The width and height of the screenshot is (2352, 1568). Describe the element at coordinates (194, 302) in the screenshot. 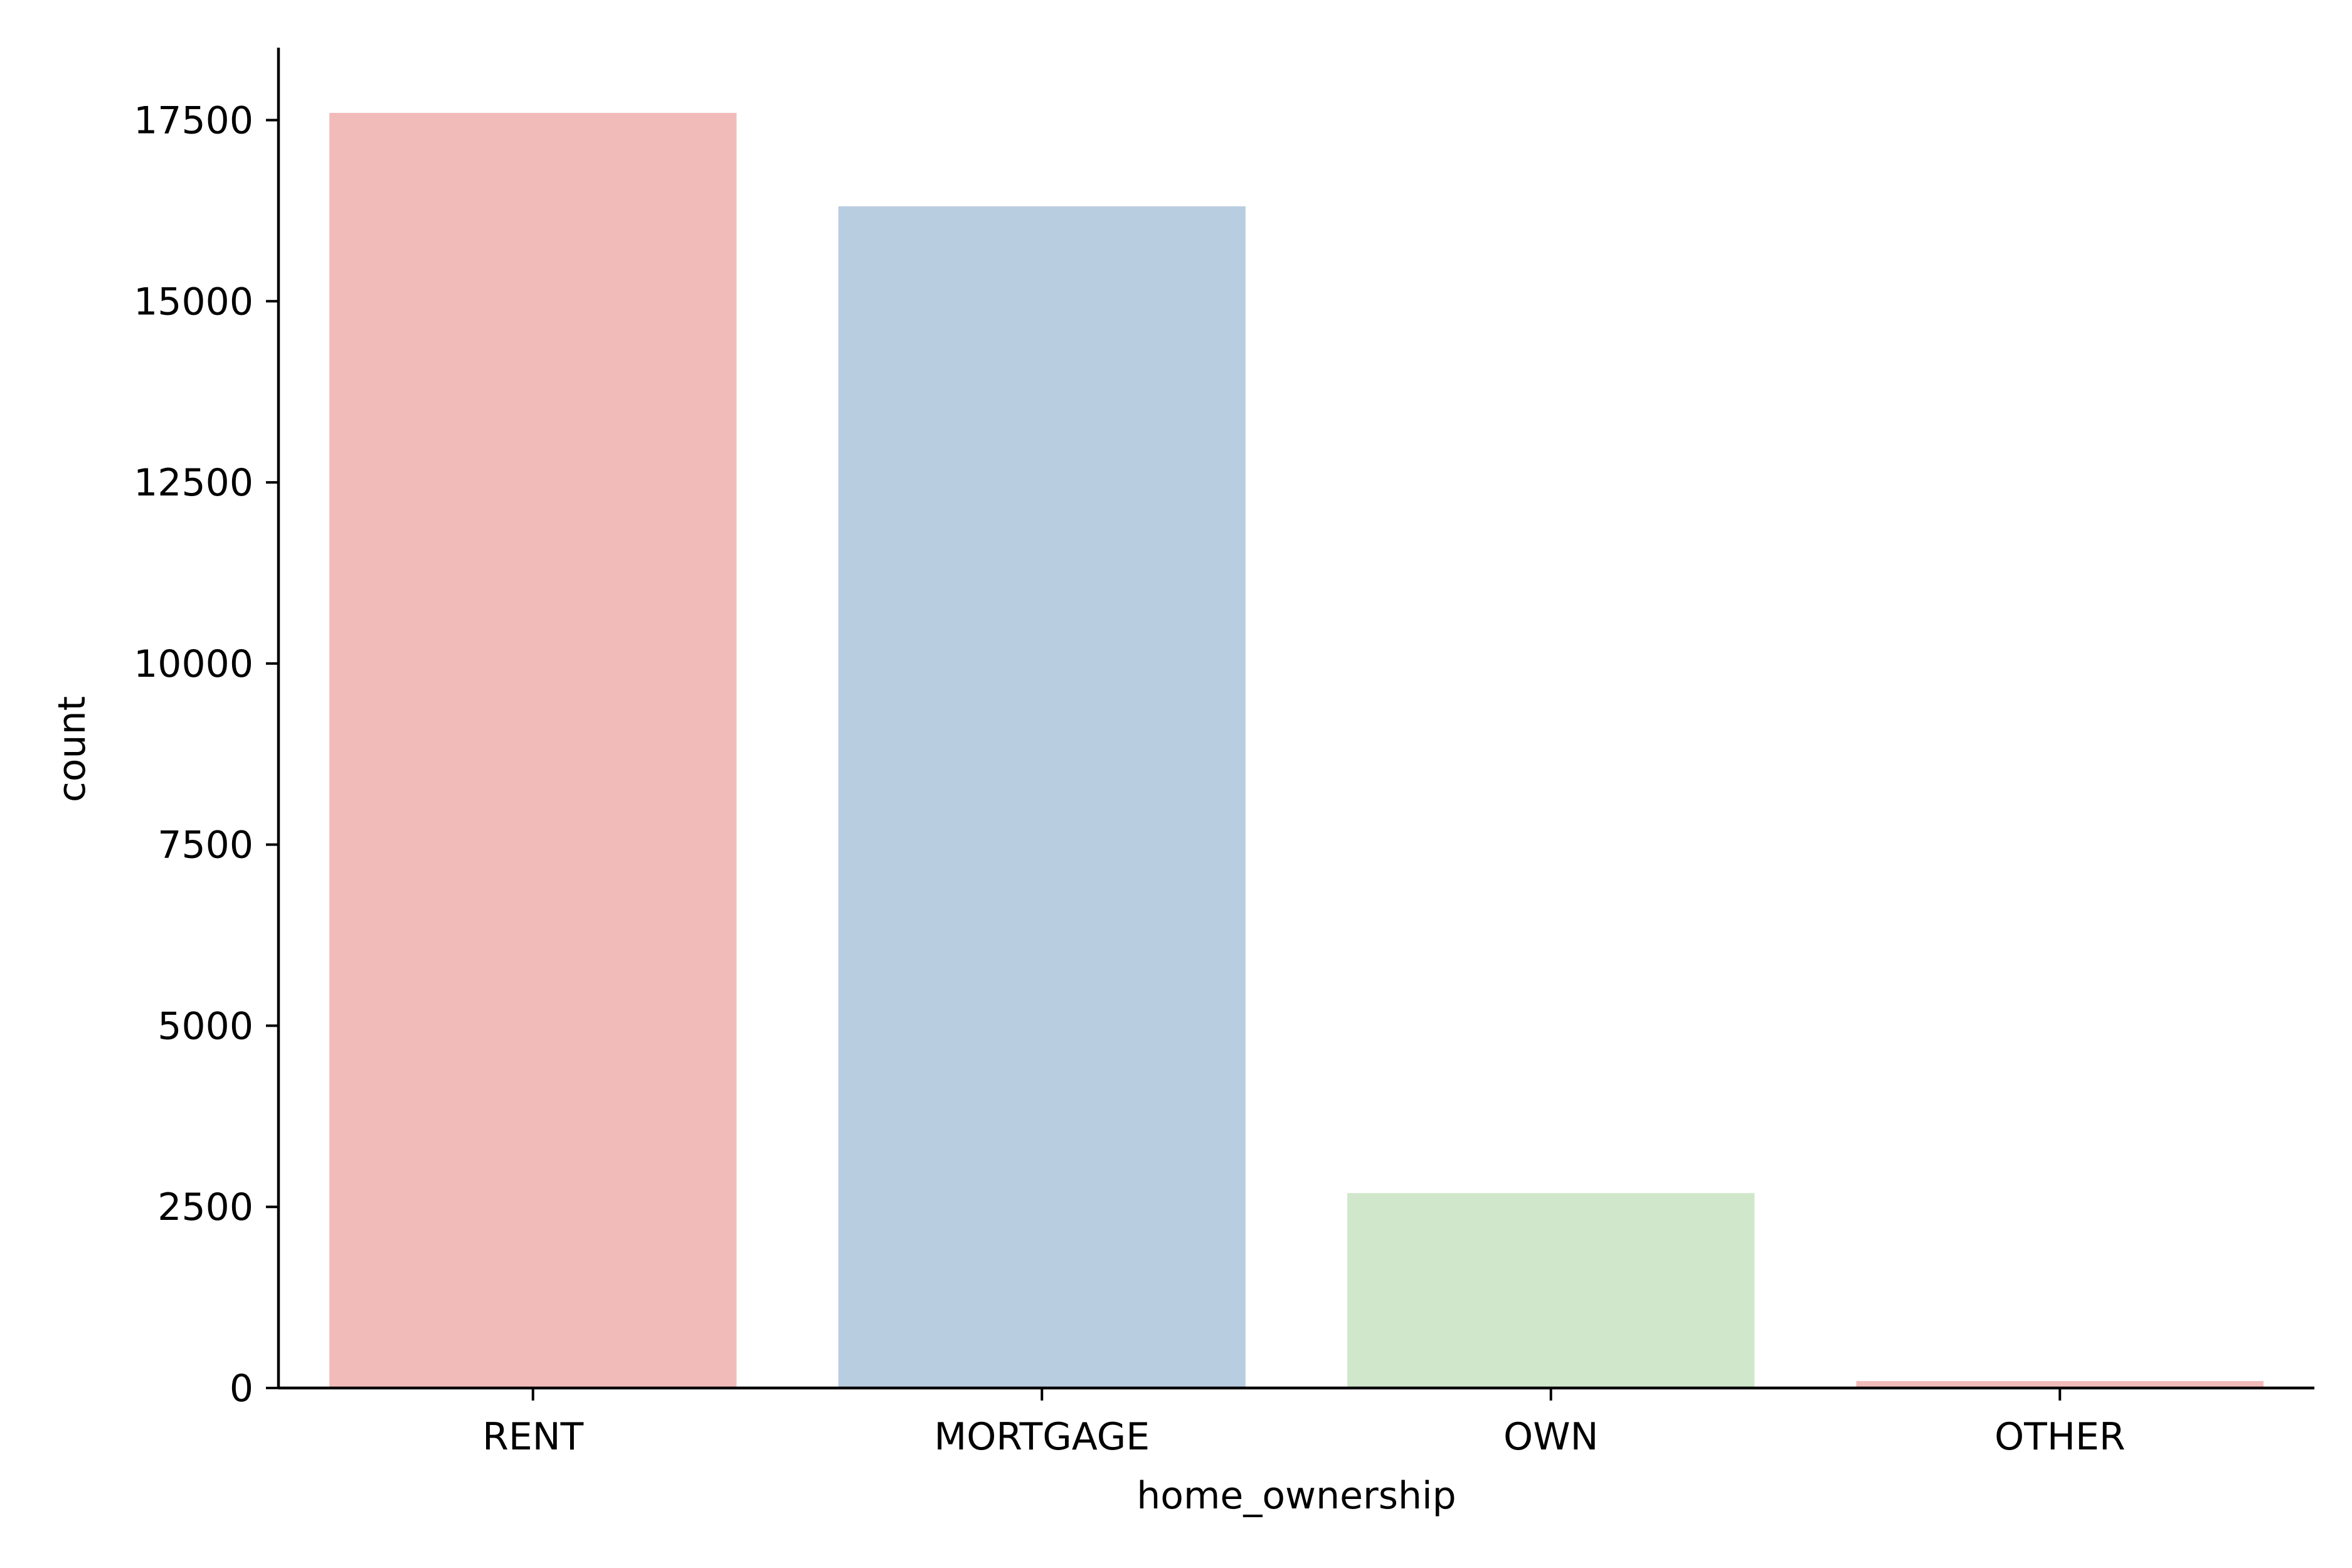

I see `y-tick-label: 15000` at that location.